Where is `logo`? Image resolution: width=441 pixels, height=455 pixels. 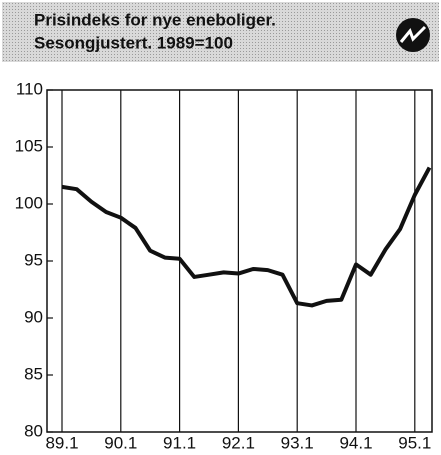 logo is located at coordinates (413, 35).